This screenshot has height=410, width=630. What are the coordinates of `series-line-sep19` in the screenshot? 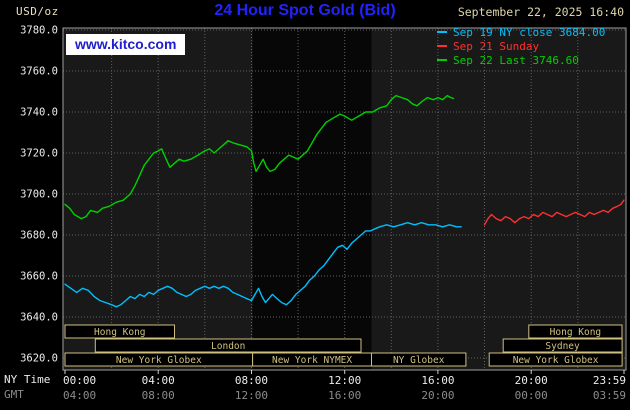 It's located at (263, 264).